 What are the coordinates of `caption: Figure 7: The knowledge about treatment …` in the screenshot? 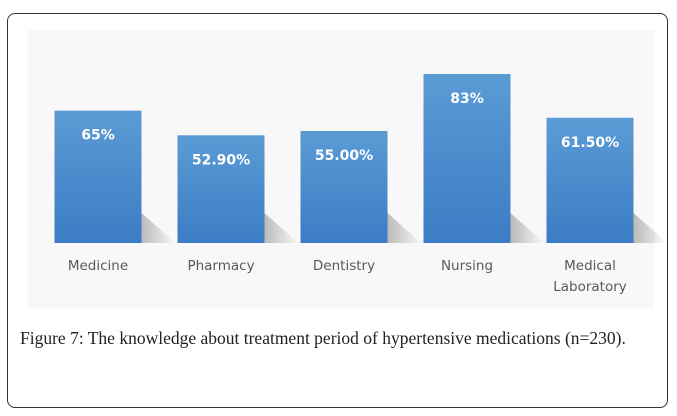 It's located at (323, 338).